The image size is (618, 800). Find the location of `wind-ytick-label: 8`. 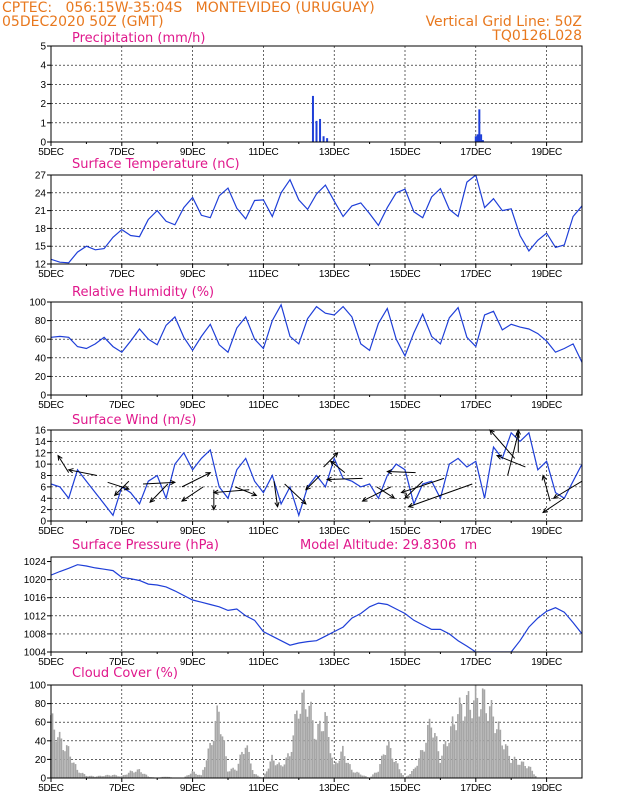

wind-ytick-label: 8 is located at coordinates (43, 476).